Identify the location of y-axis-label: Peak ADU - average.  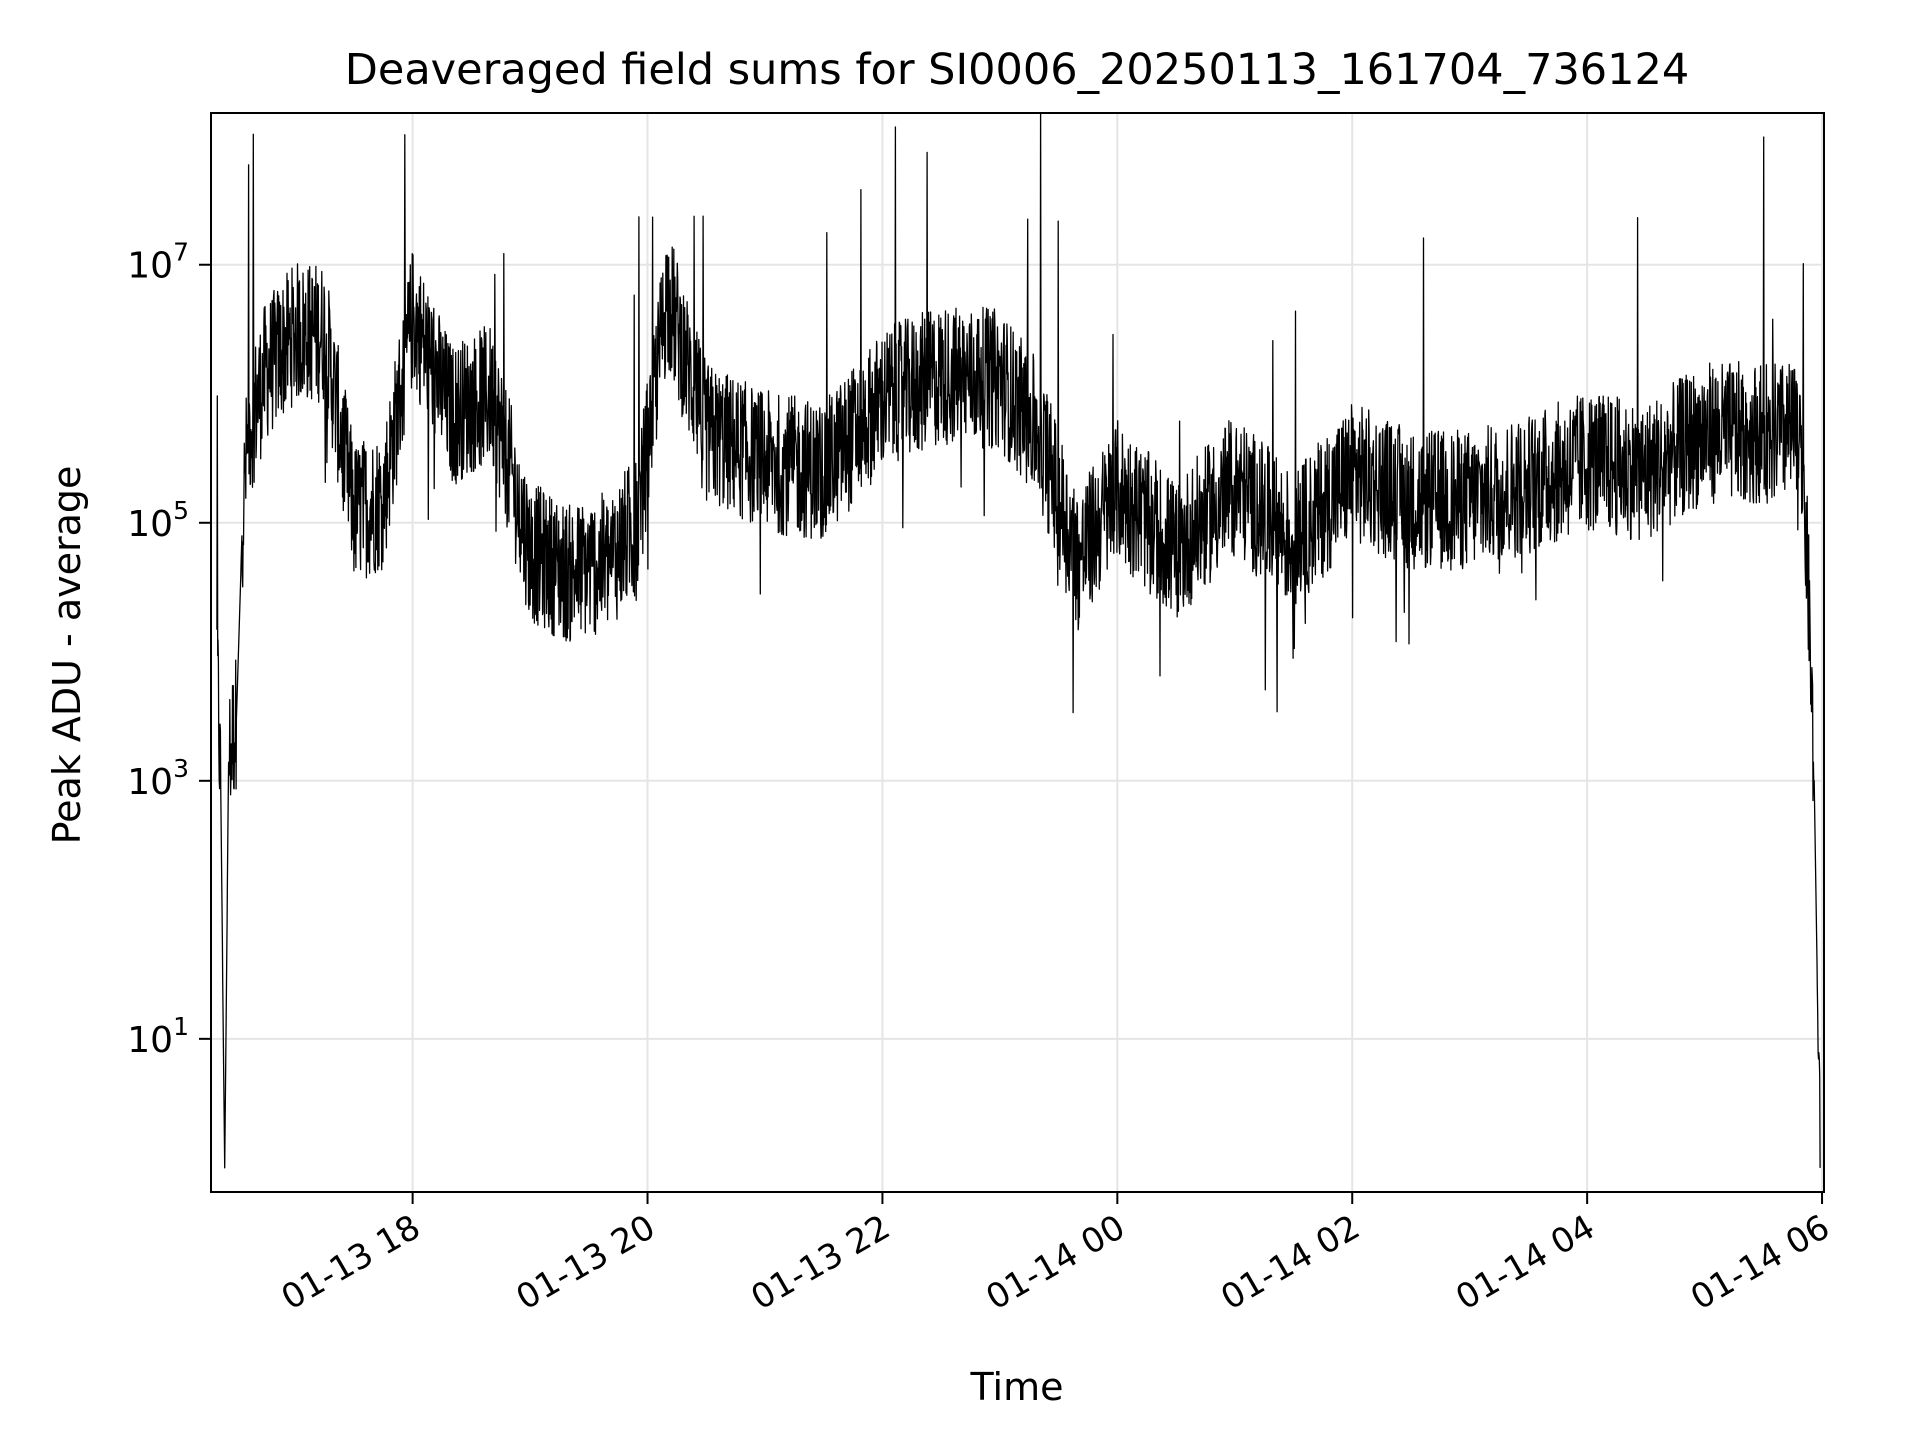
(67, 655).